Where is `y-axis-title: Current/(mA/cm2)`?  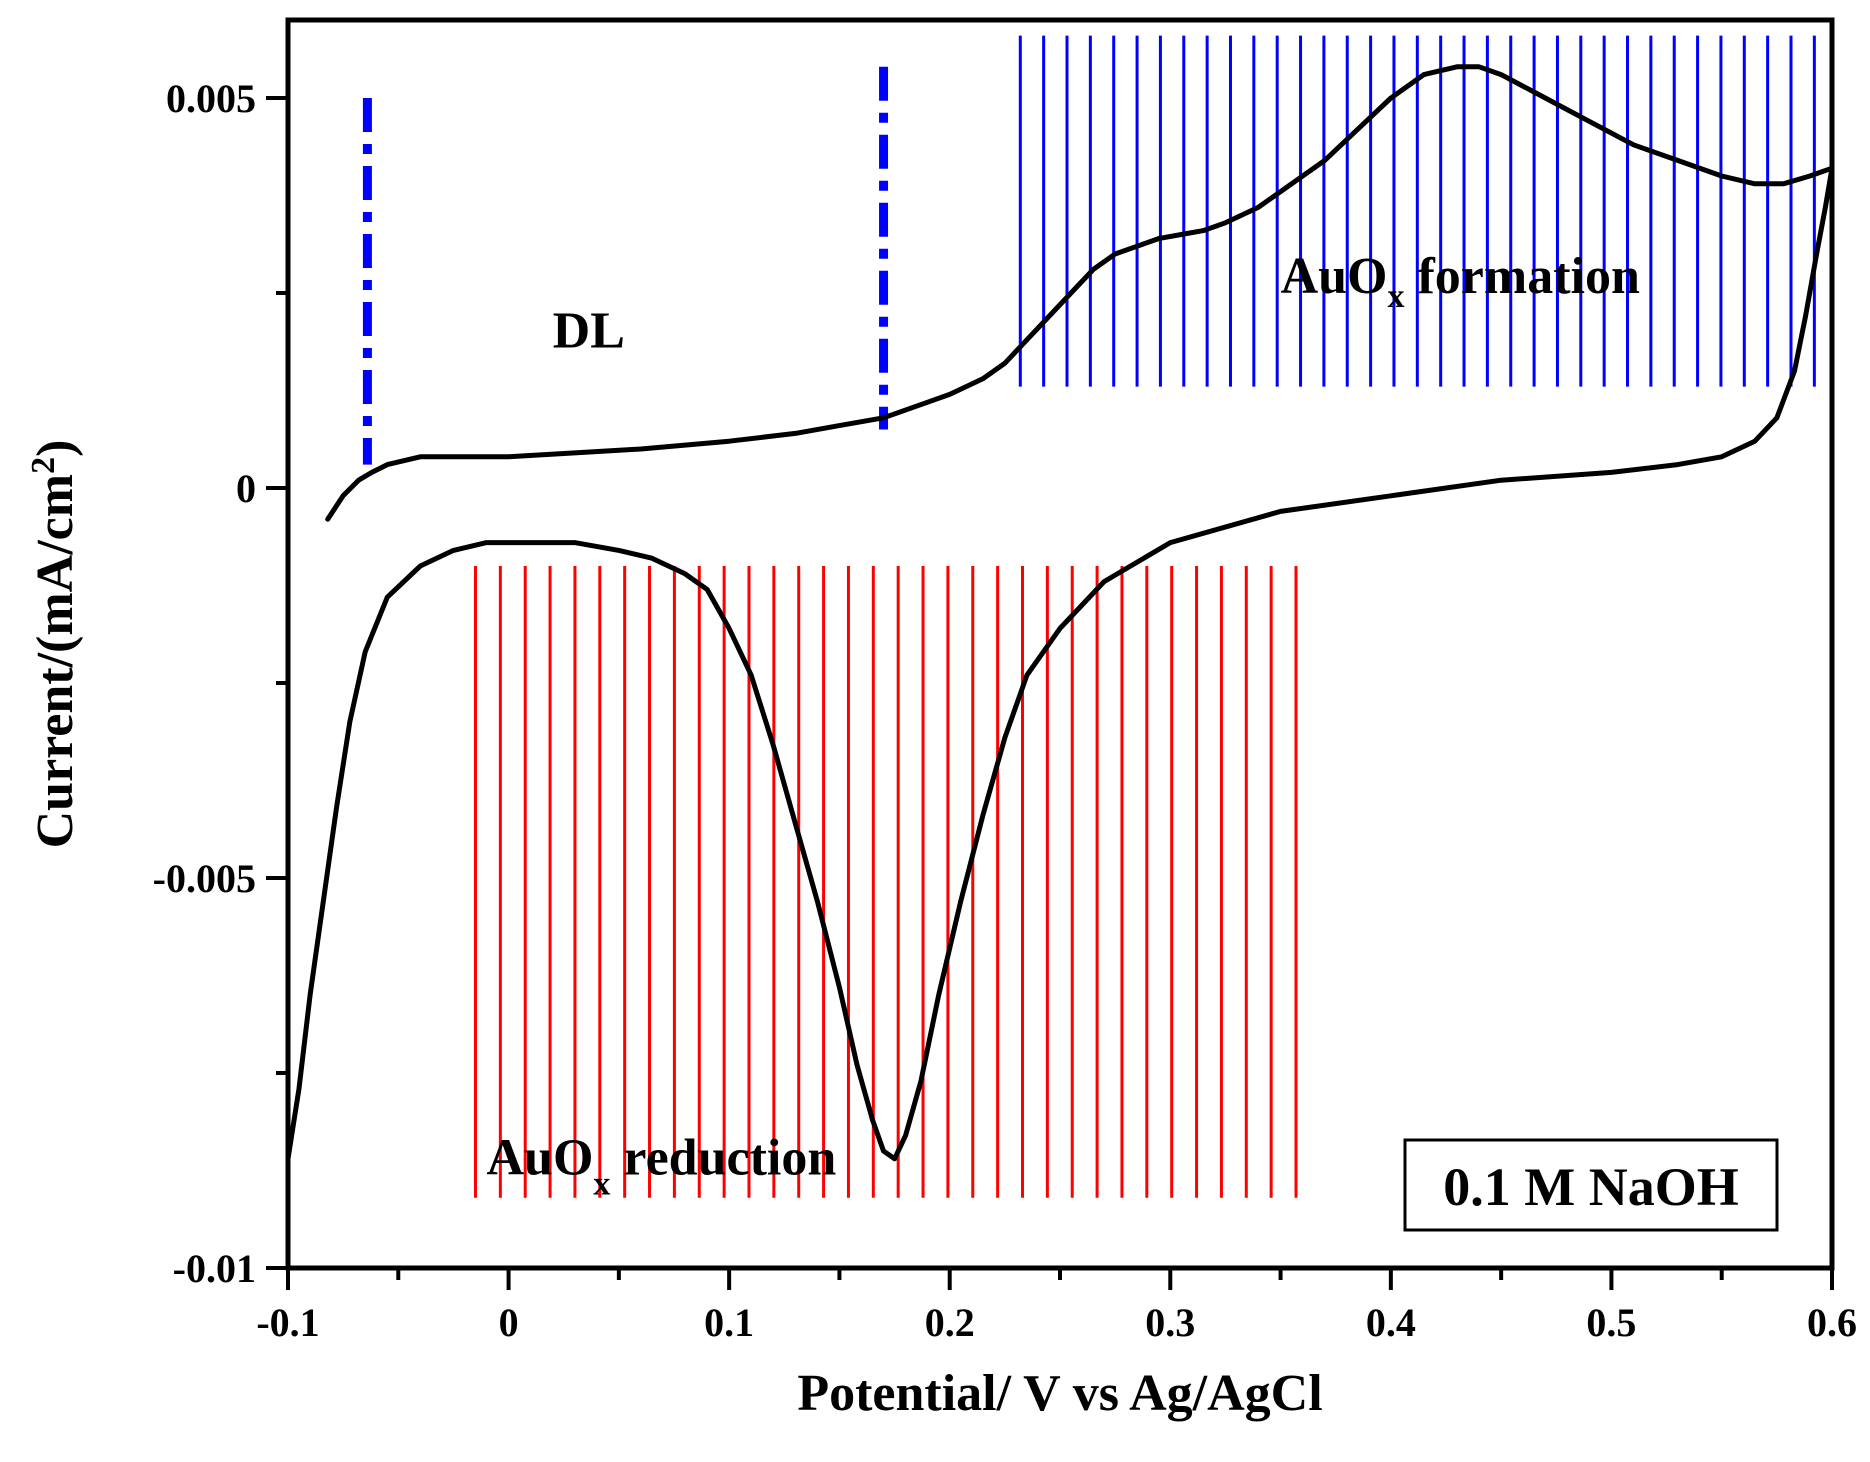
y-axis-title: Current/(mA/cm2) is located at coordinates (54, 644).